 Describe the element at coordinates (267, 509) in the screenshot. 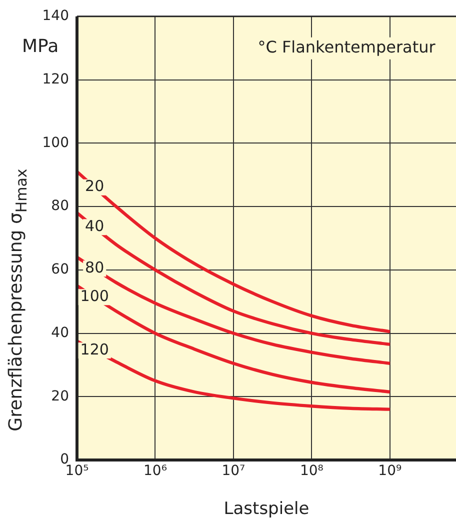

I see `x-axis-title: Lastspiele` at that location.